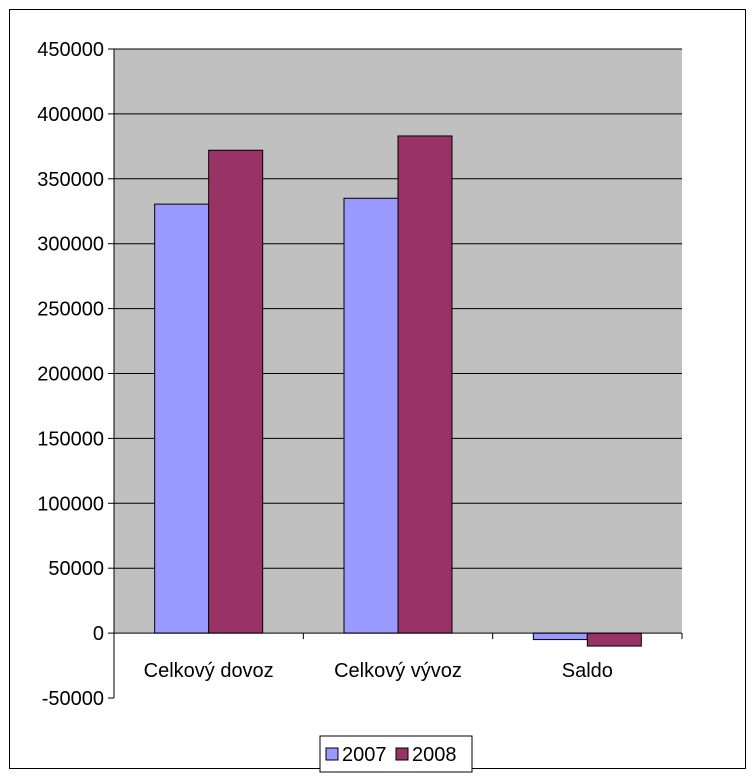  Describe the element at coordinates (70, 375) in the screenshot. I see `y-tick-label: 200000` at that location.